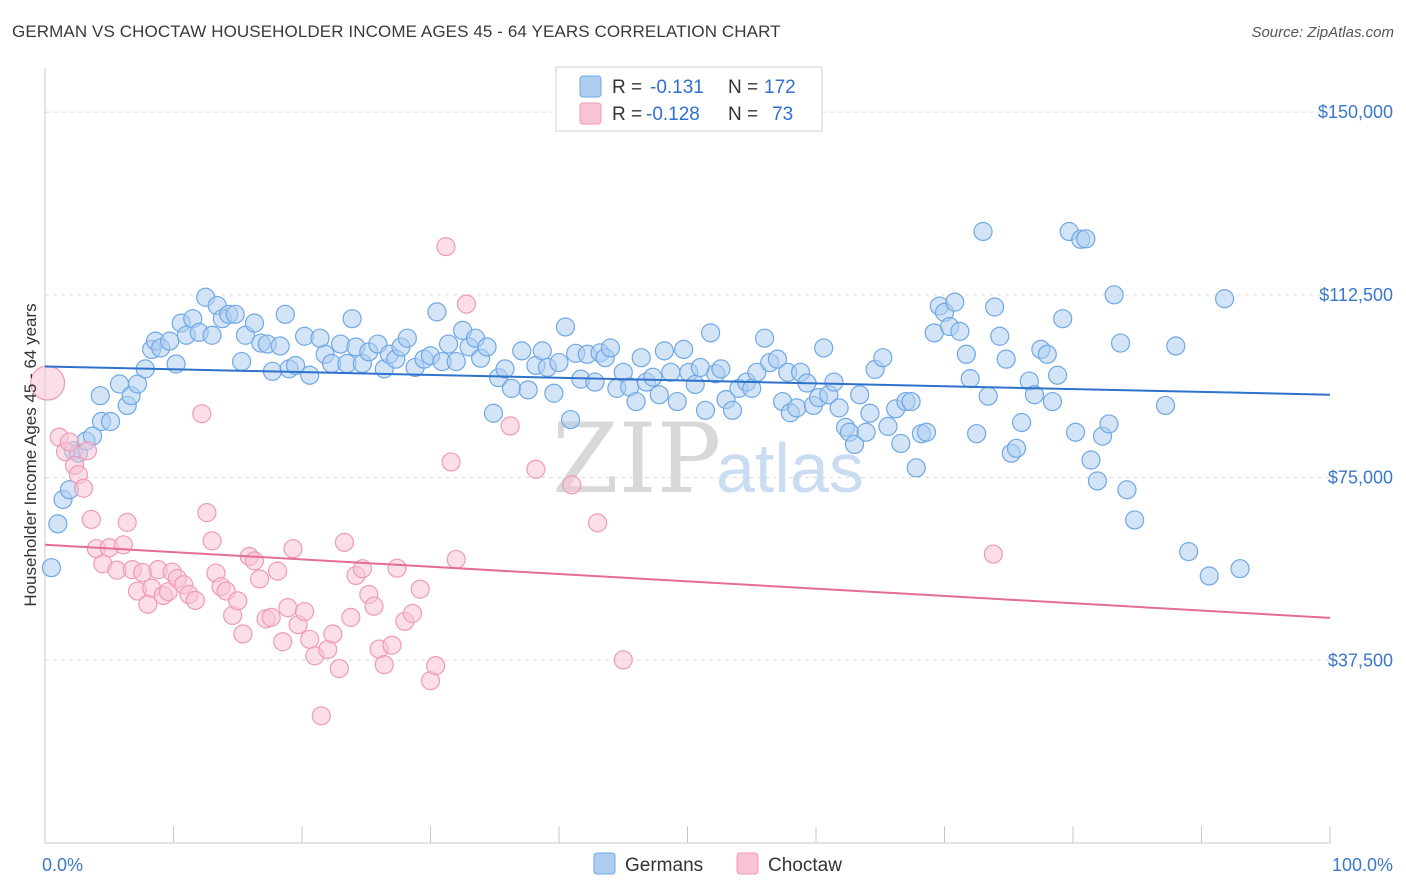 This screenshot has height=892, width=1406. I want to click on legend-swatch-germans, so click(590, 86).